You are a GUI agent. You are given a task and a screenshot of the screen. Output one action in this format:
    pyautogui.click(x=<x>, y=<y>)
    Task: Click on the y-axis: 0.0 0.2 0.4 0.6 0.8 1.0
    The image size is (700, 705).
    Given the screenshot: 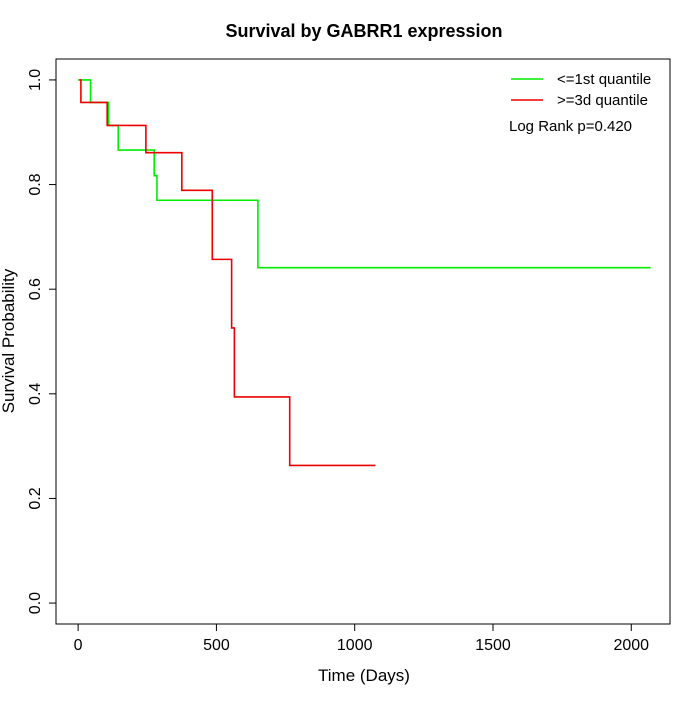 What is the action you would take?
    pyautogui.click(x=42, y=341)
    